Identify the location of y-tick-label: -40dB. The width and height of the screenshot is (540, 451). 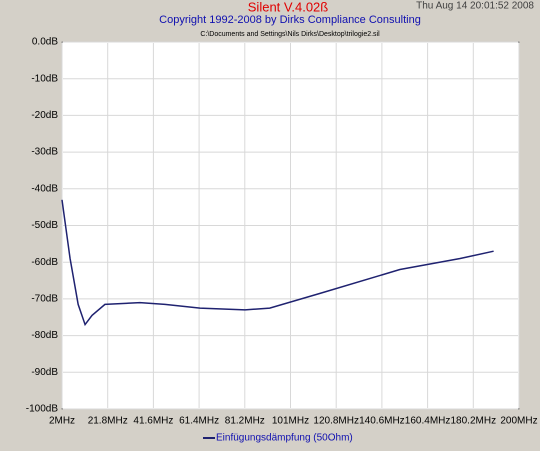
(44, 188).